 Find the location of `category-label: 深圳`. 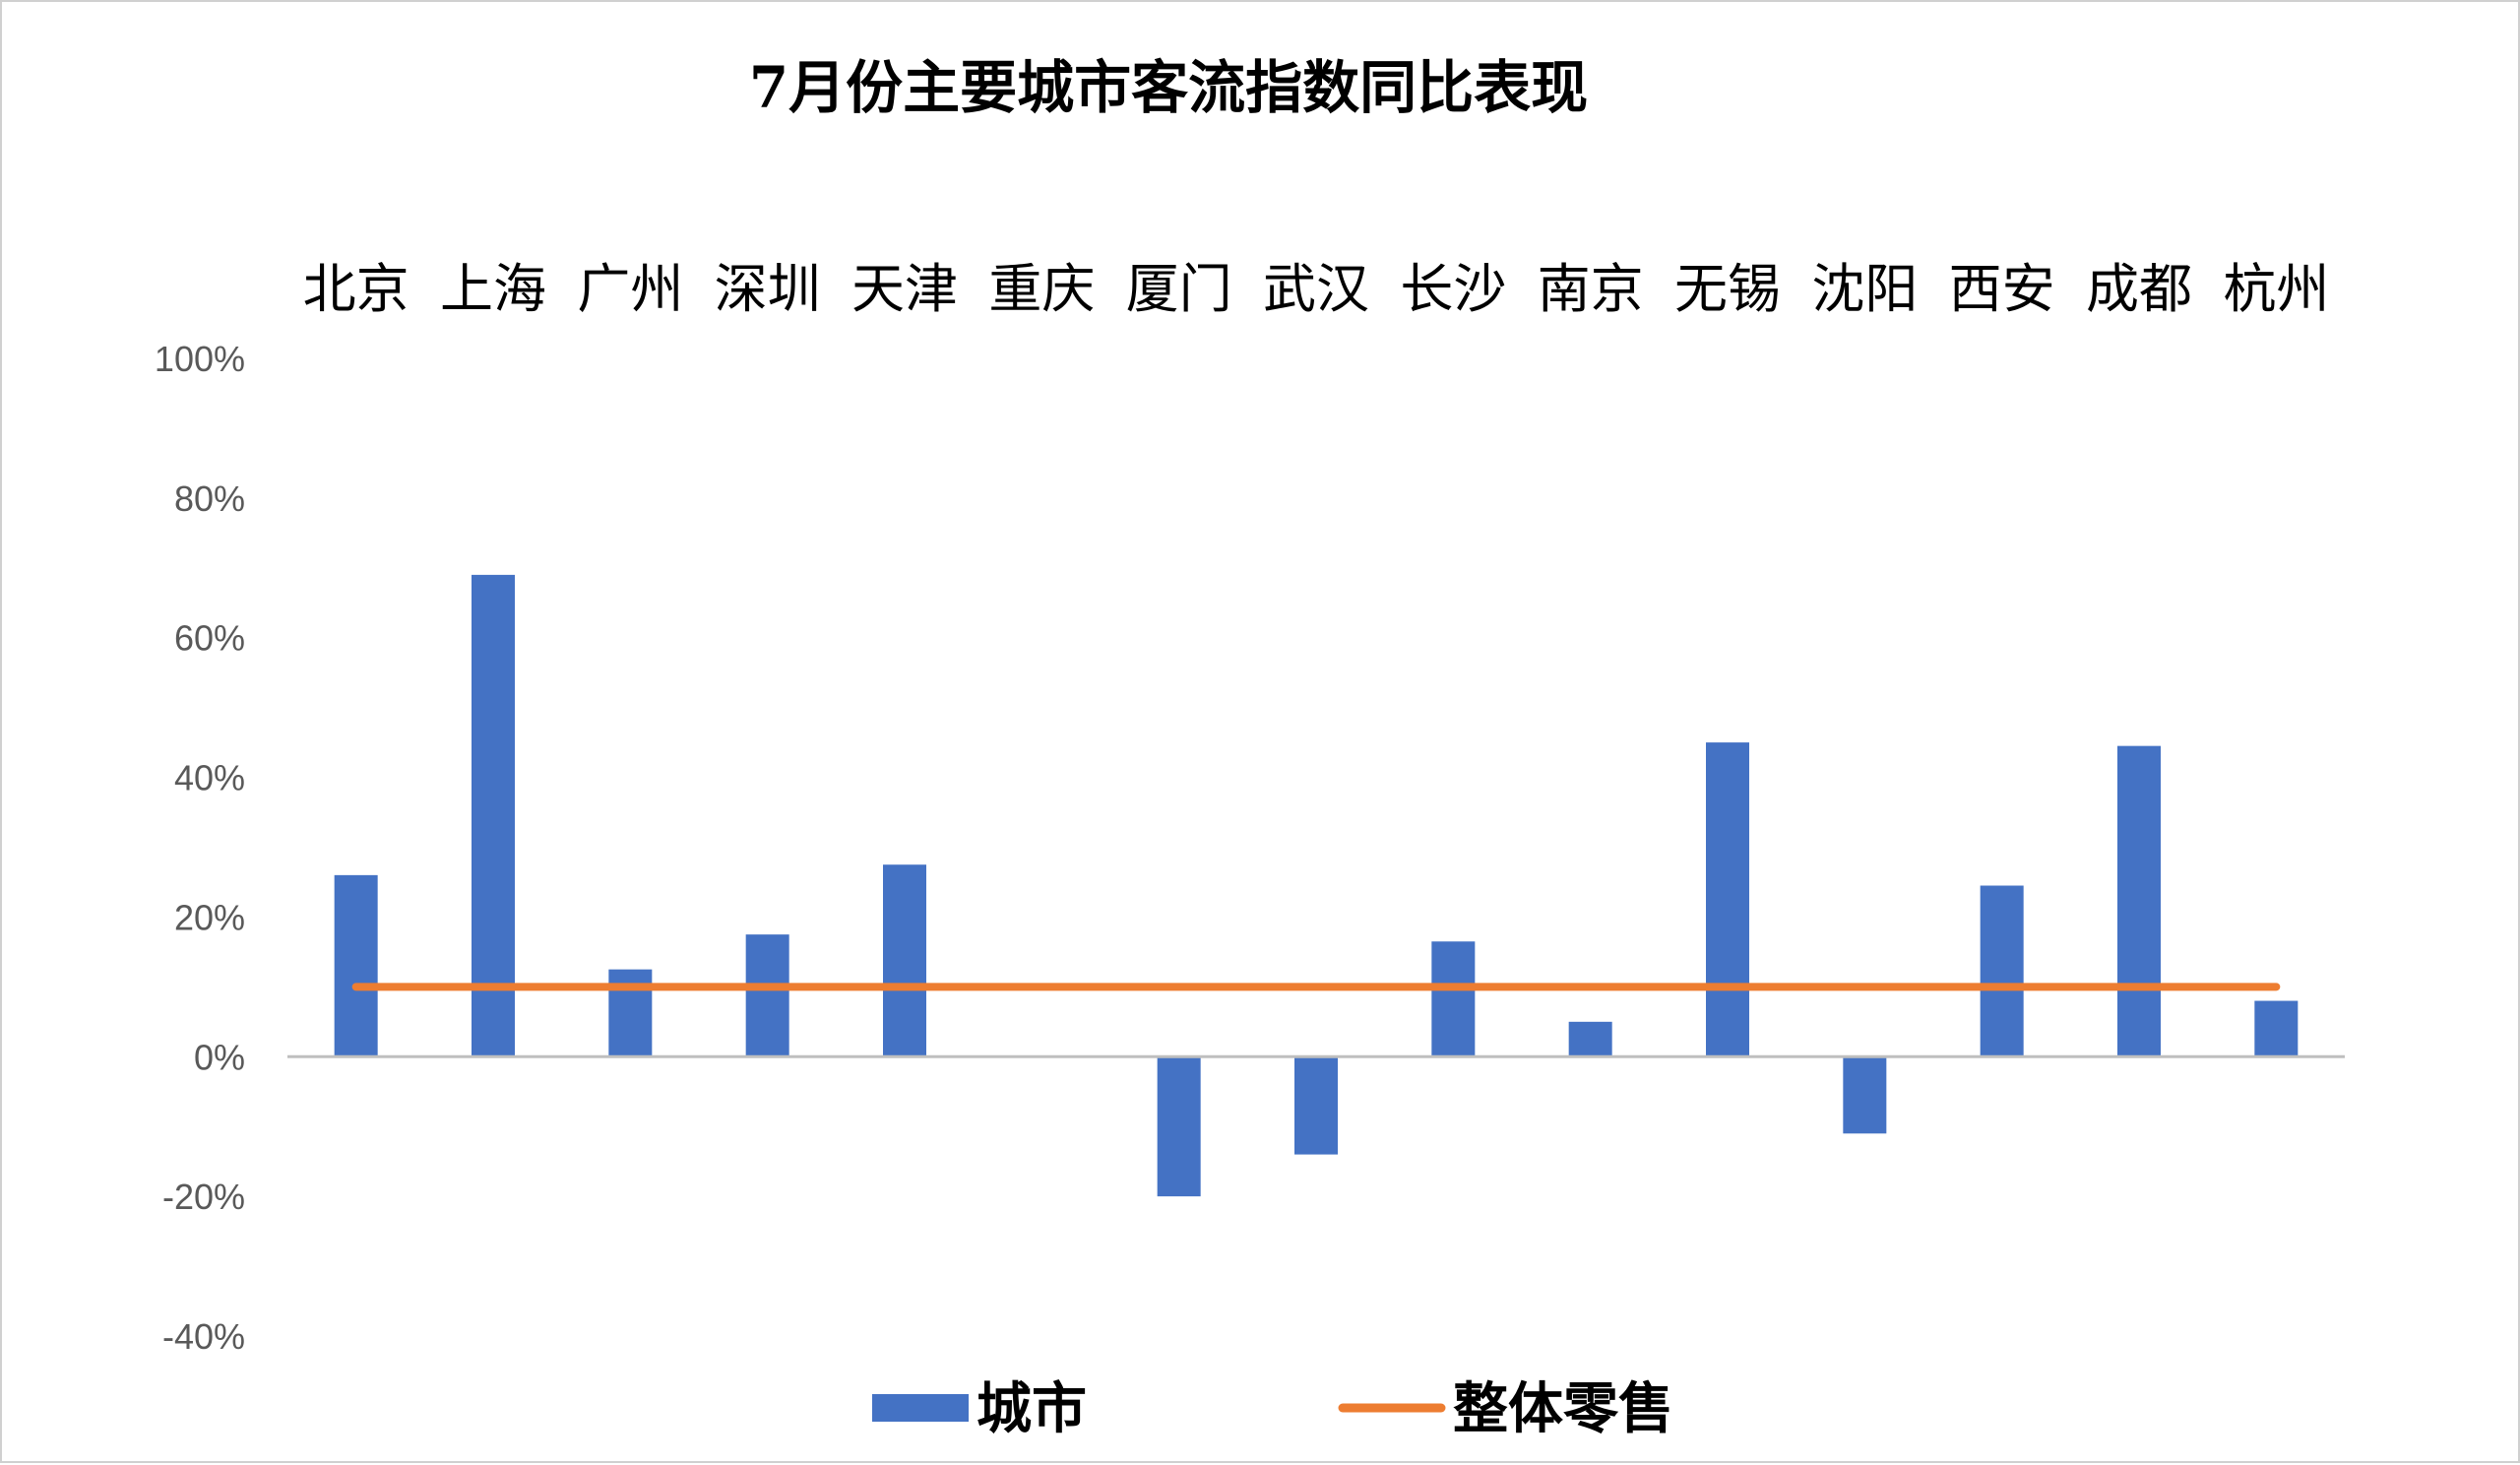

category-label: 深圳 is located at coordinates (768, 289).